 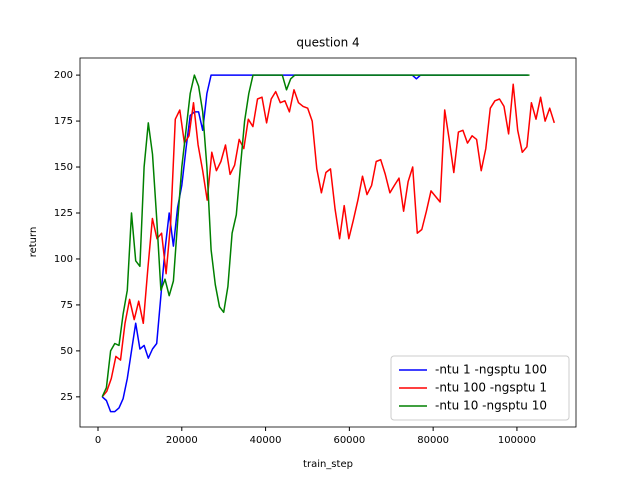 What do you see at coordinates (63, 121) in the screenshot?
I see `y-tick-label: 175` at bounding box center [63, 121].